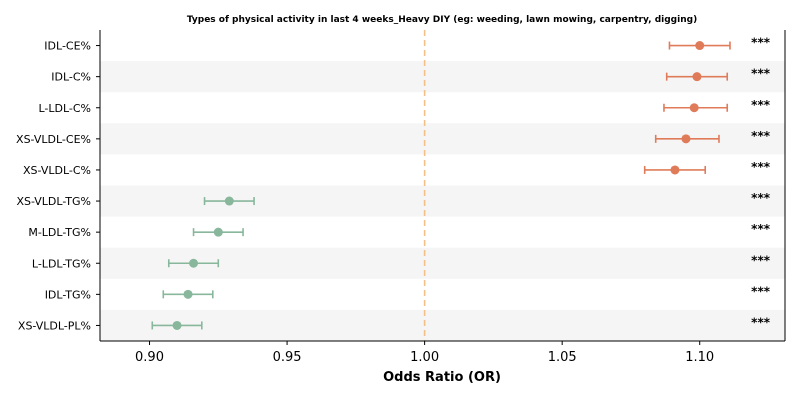 Image resolution: width=800 pixels, height=400 pixels. What do you see at coordinates (393, 137) in the screenshot?
I see `row-xs-vldl-ce-: XS-VLDL-CE% ***` at bounding box center [393, 137].